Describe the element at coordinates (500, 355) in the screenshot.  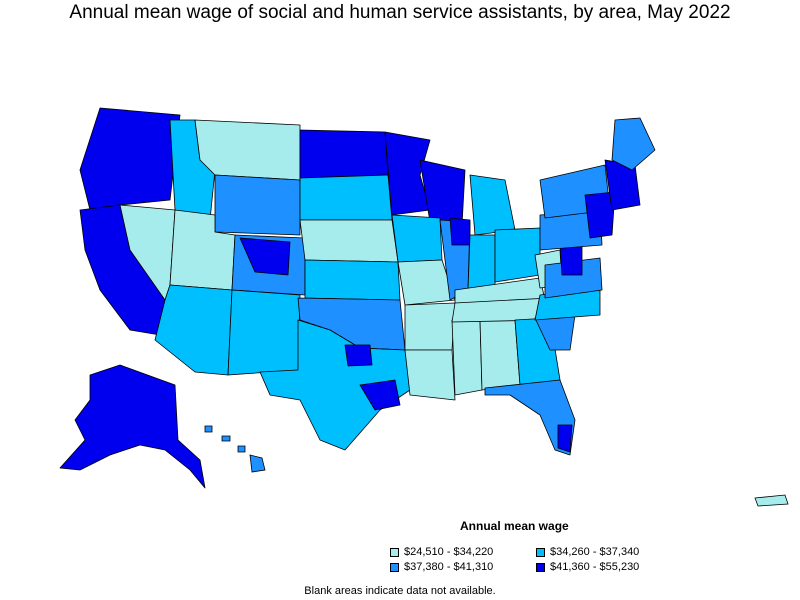
I see `region-alabama` at that location.